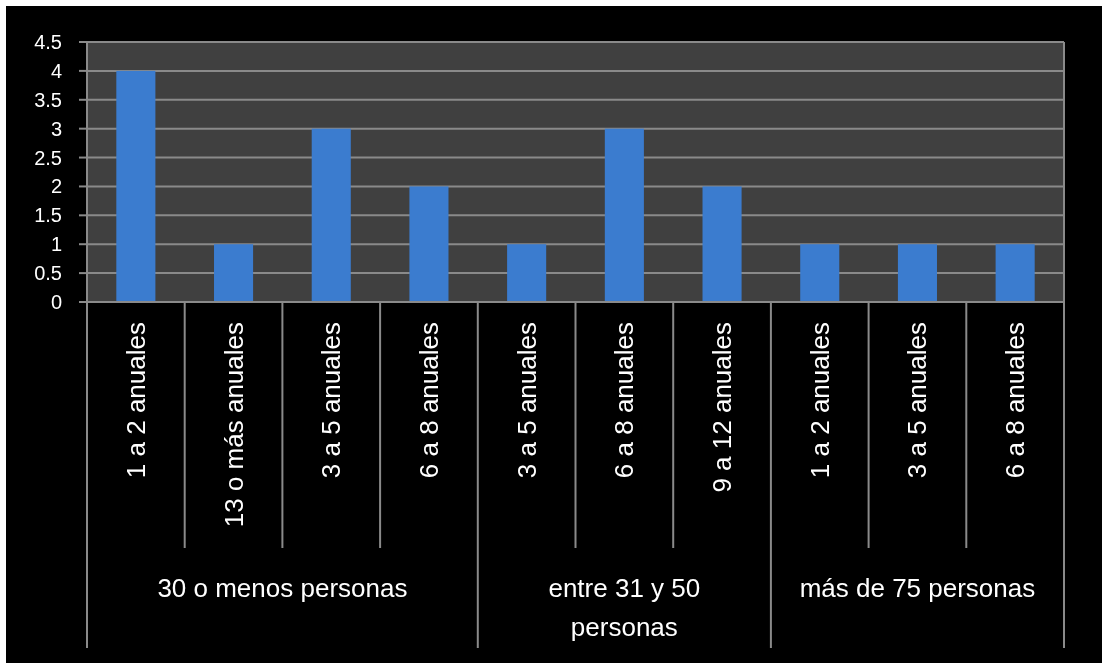 The height and width of the screenshot is (663, 1102). Describe the element at coordinates (56, 244) in the screenshot. I see `y-tick-label: 1` at that location.